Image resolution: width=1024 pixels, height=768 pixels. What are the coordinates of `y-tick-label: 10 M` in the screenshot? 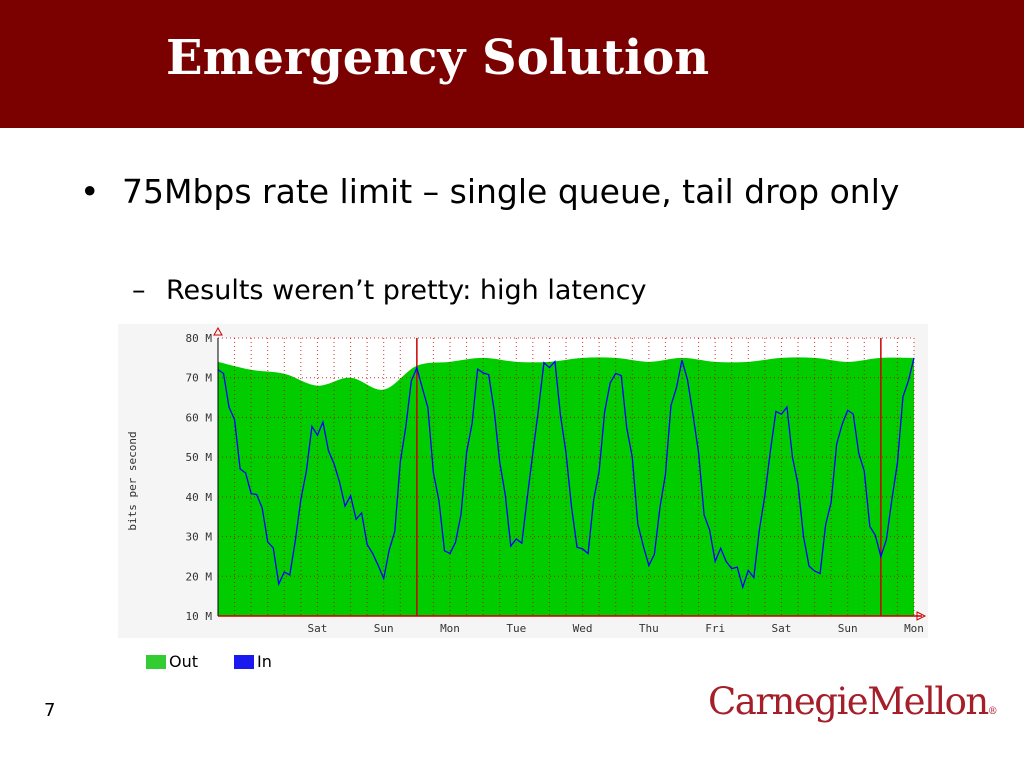 It's located at (199, 616).